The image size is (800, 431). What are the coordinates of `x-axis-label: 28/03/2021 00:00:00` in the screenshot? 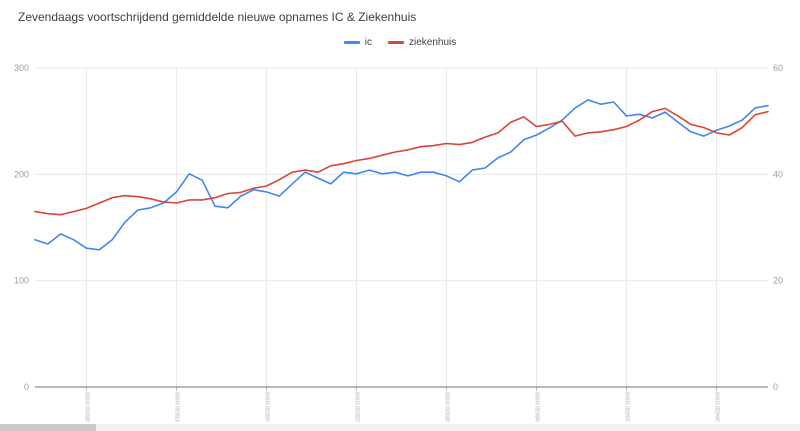 It's located at (449, 407).